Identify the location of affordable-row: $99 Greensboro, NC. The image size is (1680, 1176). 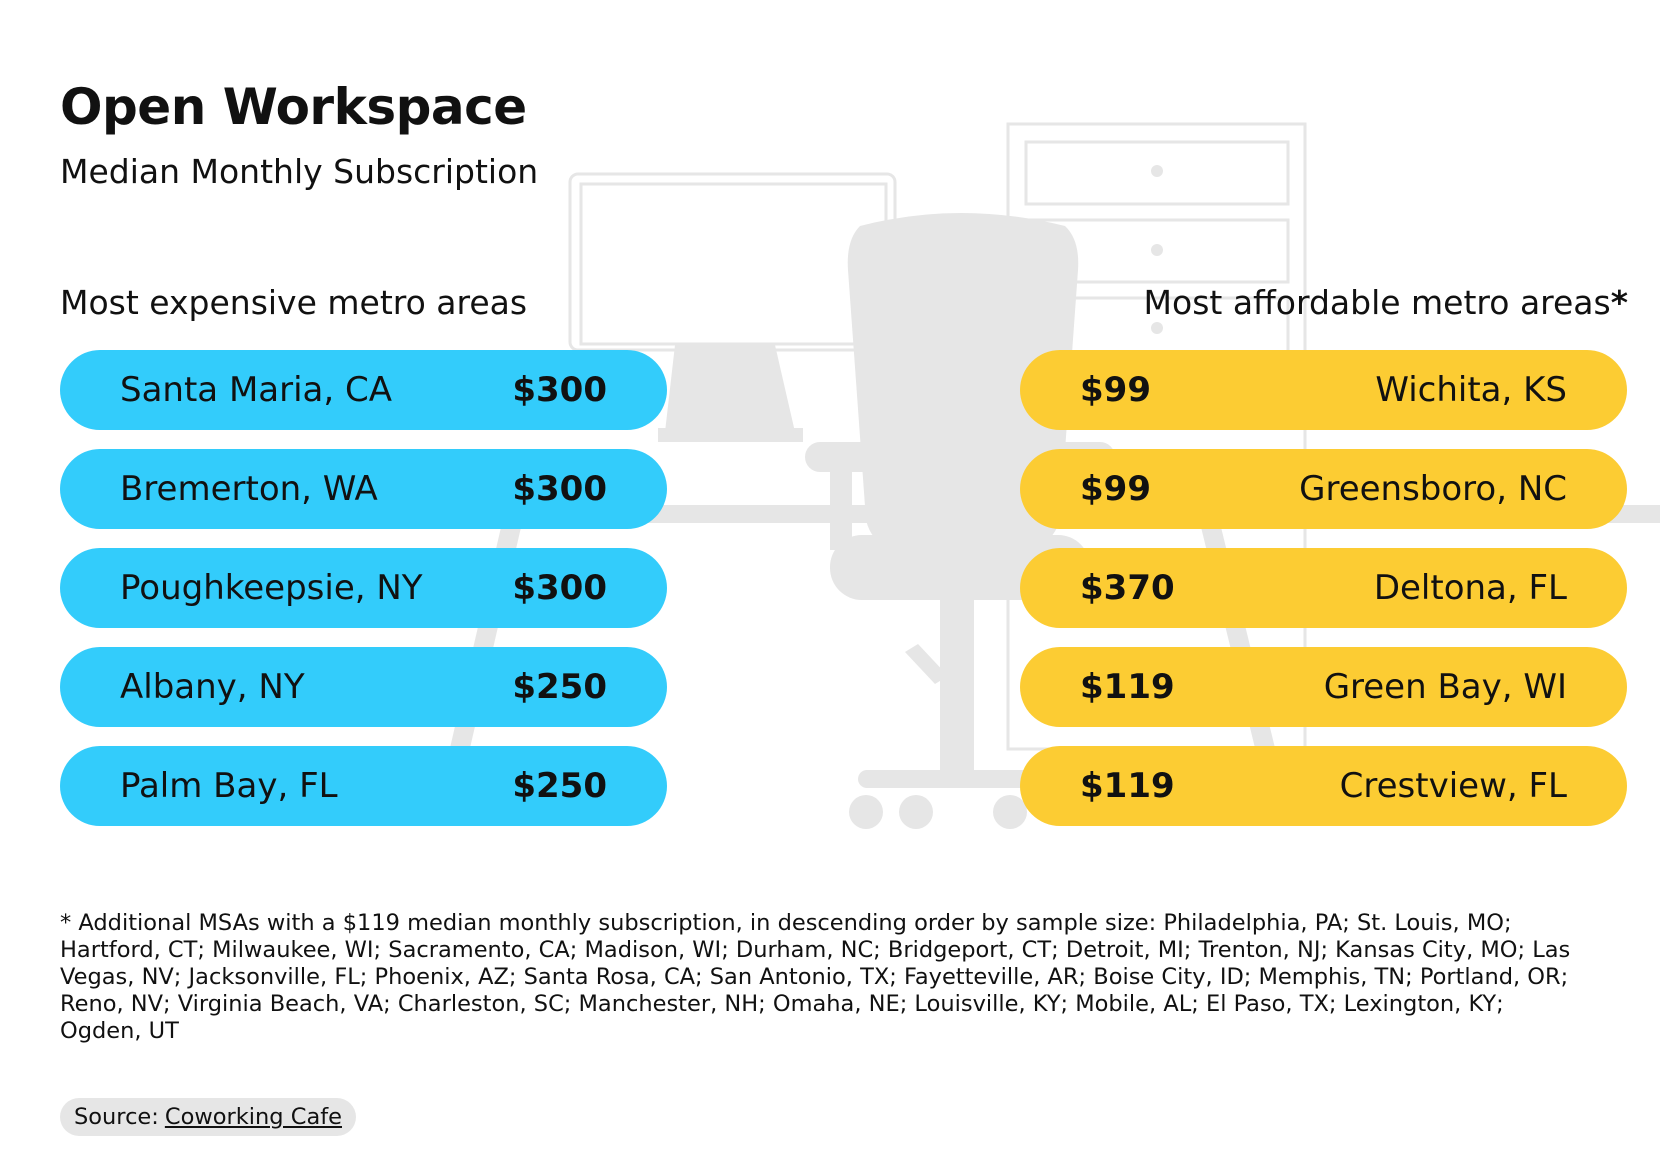
(1323, 489).